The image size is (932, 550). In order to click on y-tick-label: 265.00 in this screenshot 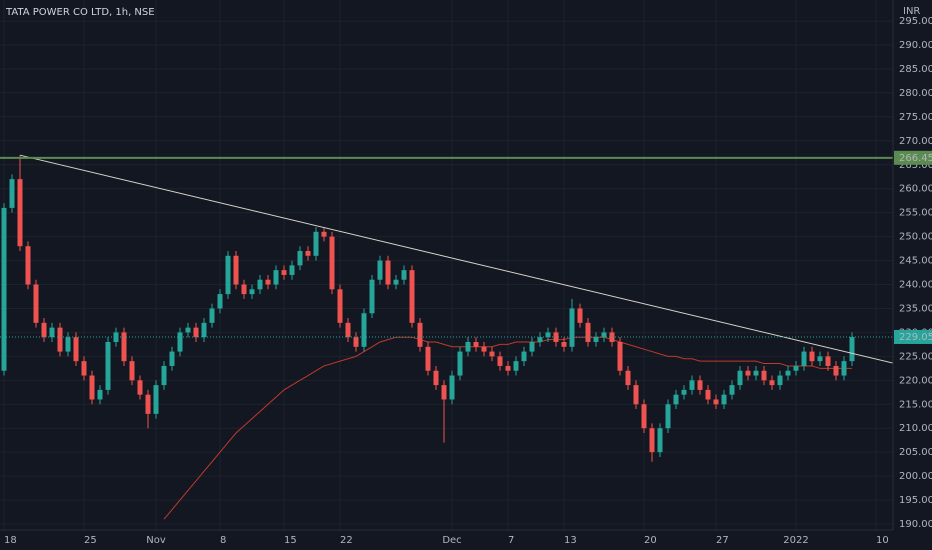, I will do `click(915, 165)`.